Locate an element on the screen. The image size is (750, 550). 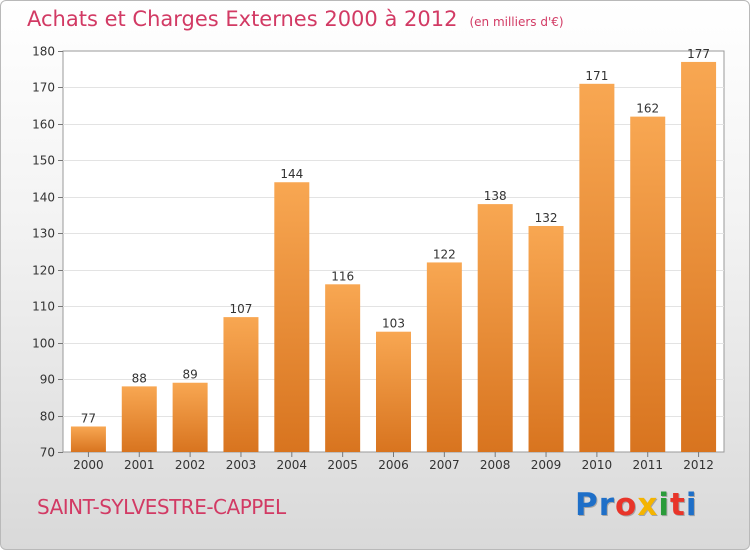
x-tick-label: 2008 is located at coordinates (495, 465).